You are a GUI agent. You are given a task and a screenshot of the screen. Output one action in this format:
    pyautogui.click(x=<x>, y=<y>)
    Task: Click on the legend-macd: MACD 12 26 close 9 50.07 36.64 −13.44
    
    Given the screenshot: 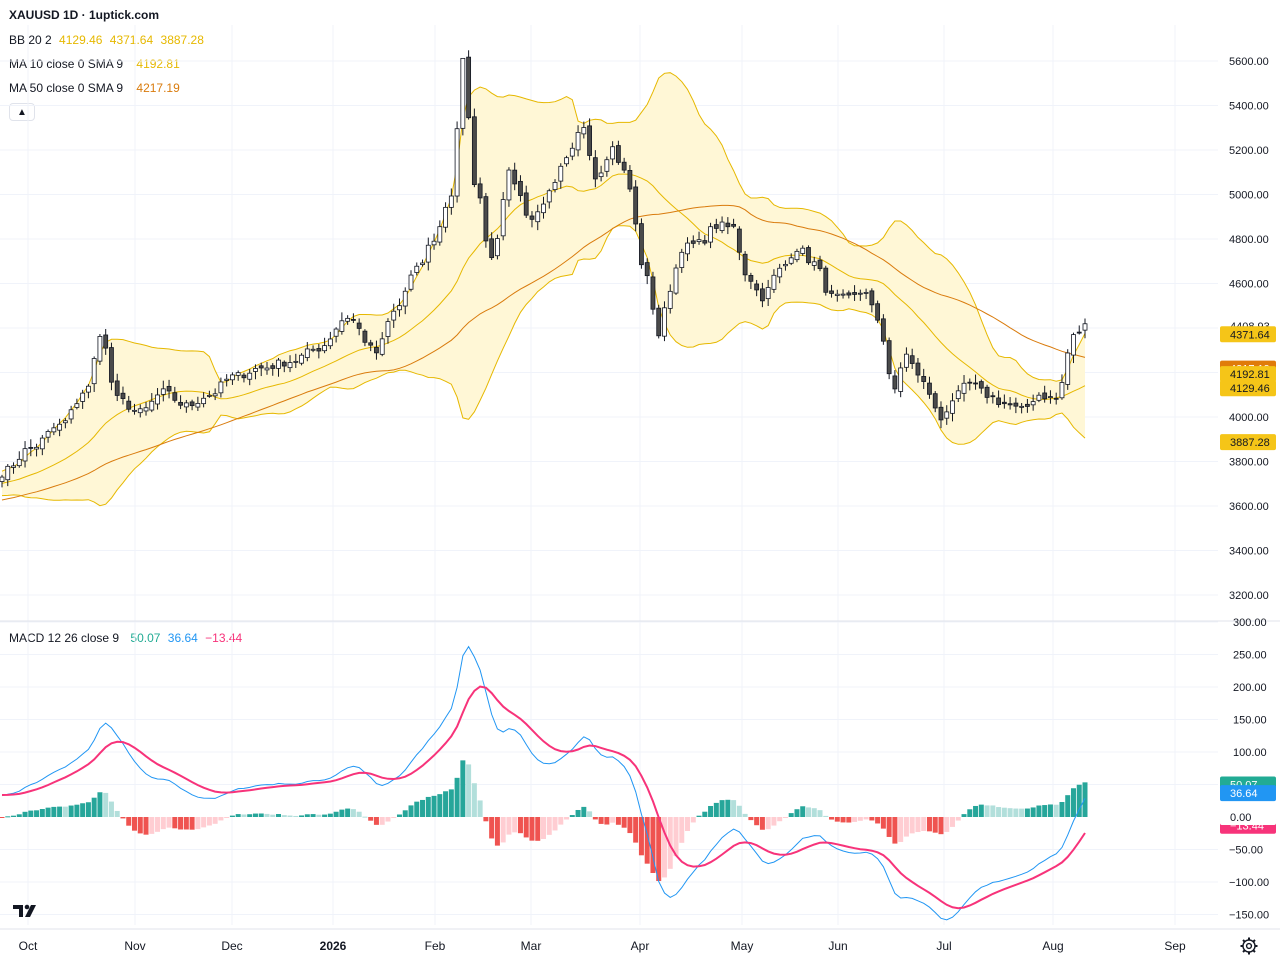 What is the action you would take?
    pyautogui.click(x=125, y=638)
    